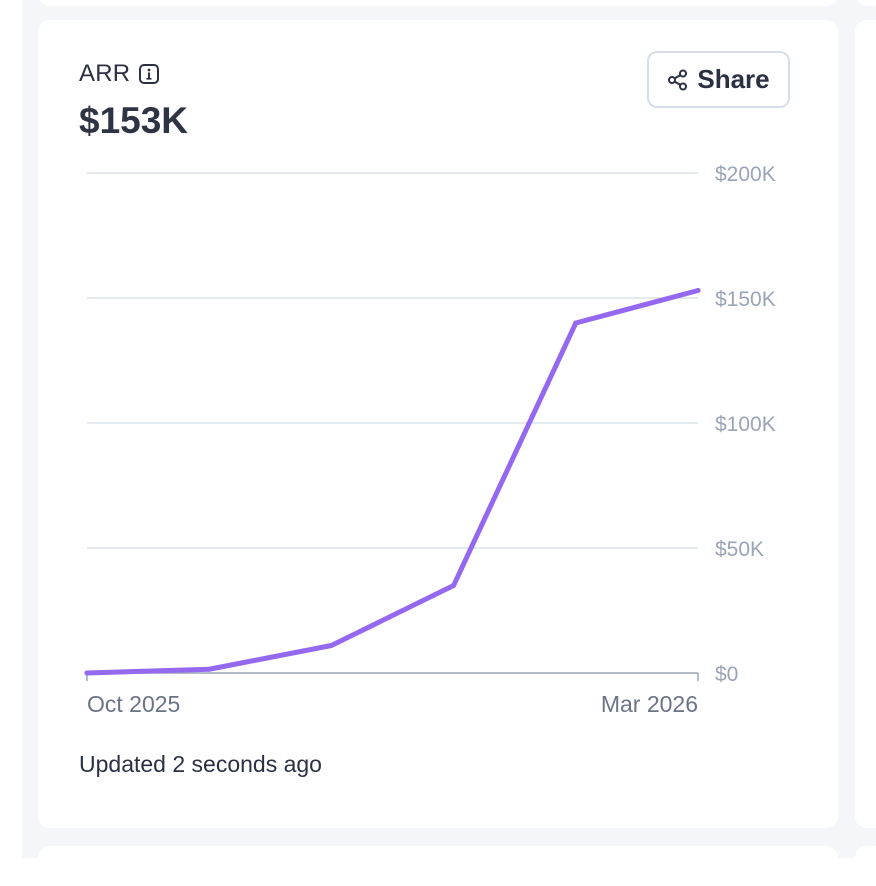 The width and height of the screenshot is (876, 886). I want to click on y-tick-label: $100K, so click(745, 424).